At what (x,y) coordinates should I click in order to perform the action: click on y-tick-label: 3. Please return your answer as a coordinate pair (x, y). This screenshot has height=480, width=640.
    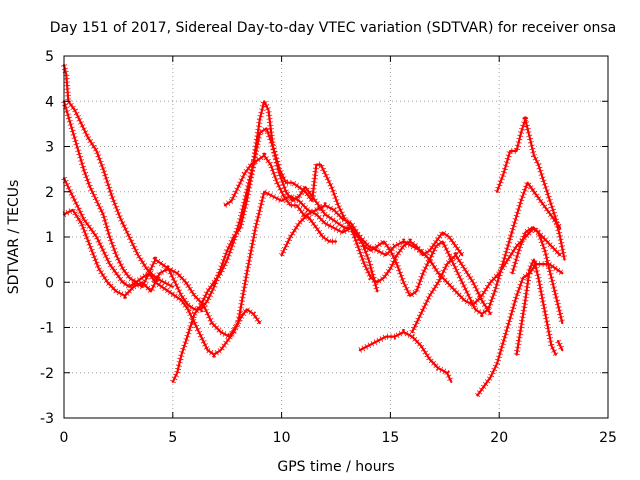
    Looking at the image, I should click on (49, 148).